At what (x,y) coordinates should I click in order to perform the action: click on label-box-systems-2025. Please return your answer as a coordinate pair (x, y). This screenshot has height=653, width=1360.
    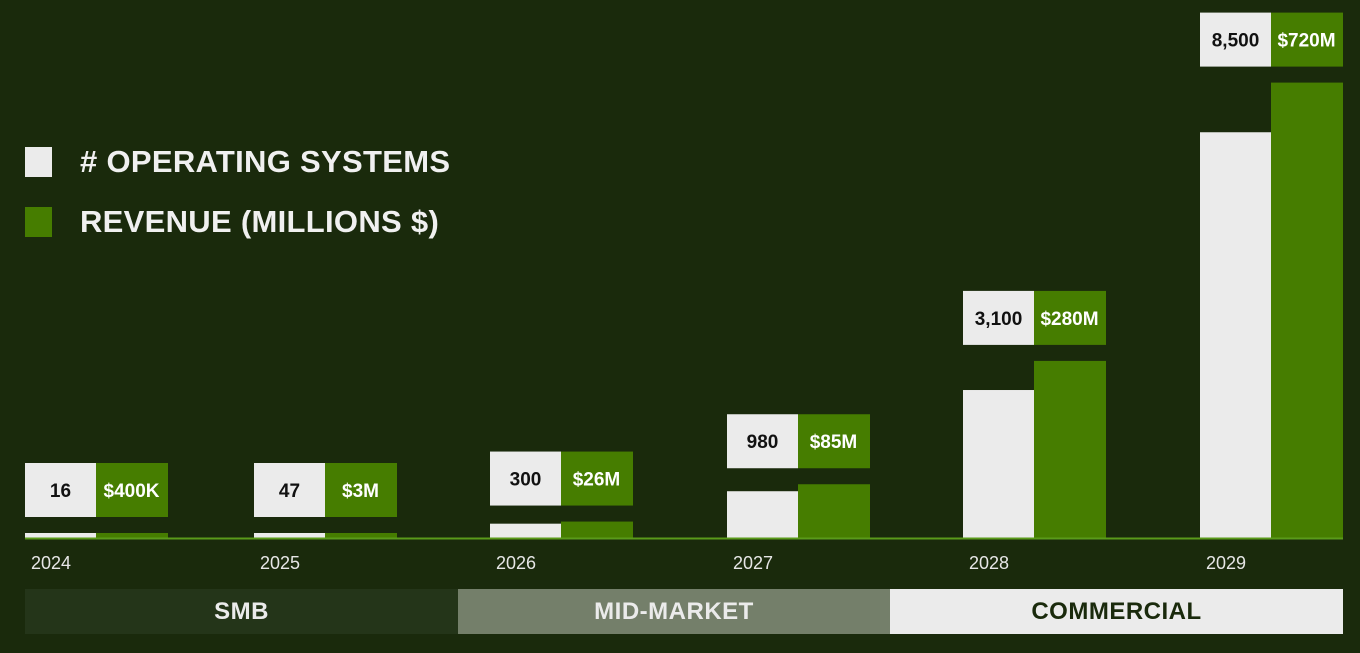
    Looking at the image, I should click on (289, 490).